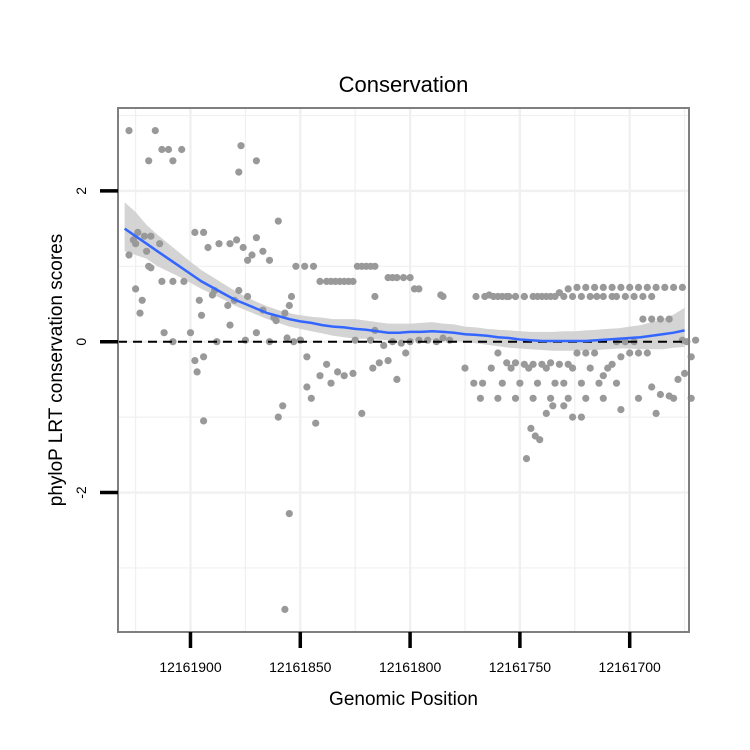  What do you see at coordinates (410, 667) in the screenshot?
I see `x-tick-label: 12161800` at bounding box center [410, 667].